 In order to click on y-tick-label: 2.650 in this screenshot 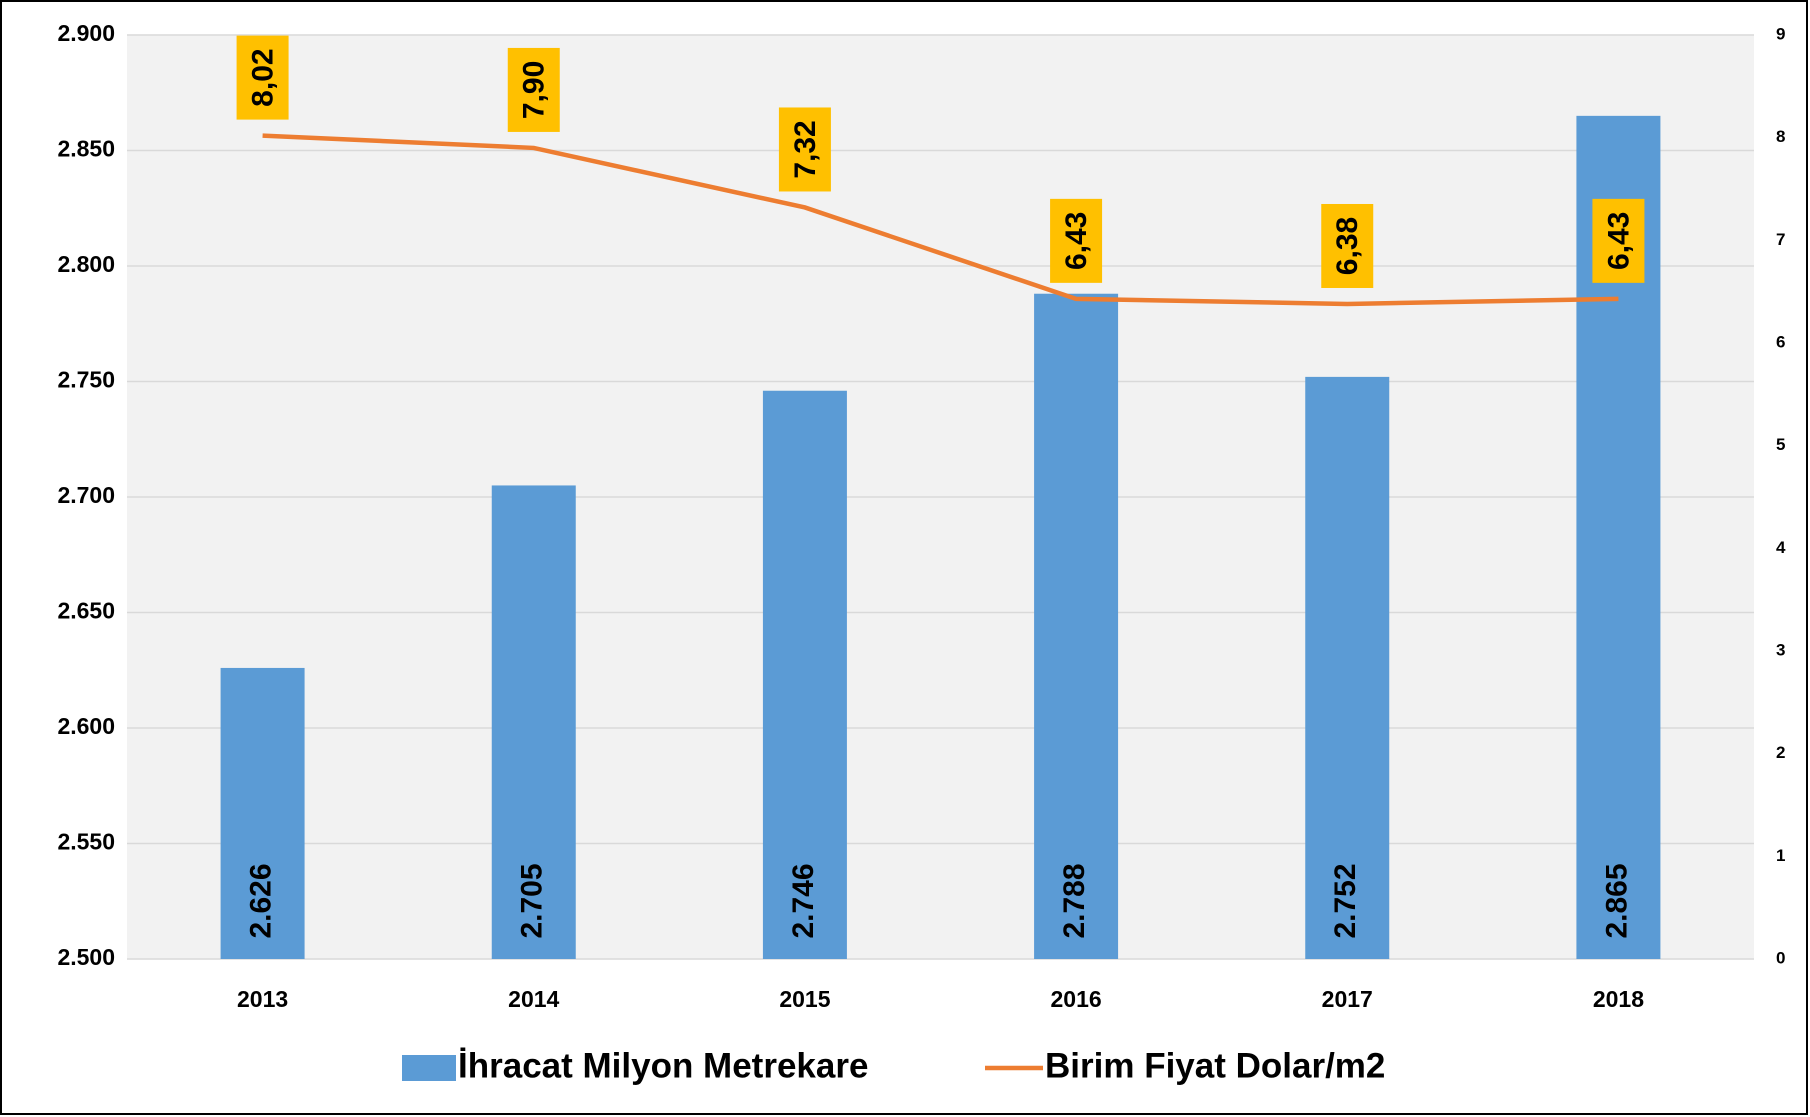, I will do `click(86, 611)`.